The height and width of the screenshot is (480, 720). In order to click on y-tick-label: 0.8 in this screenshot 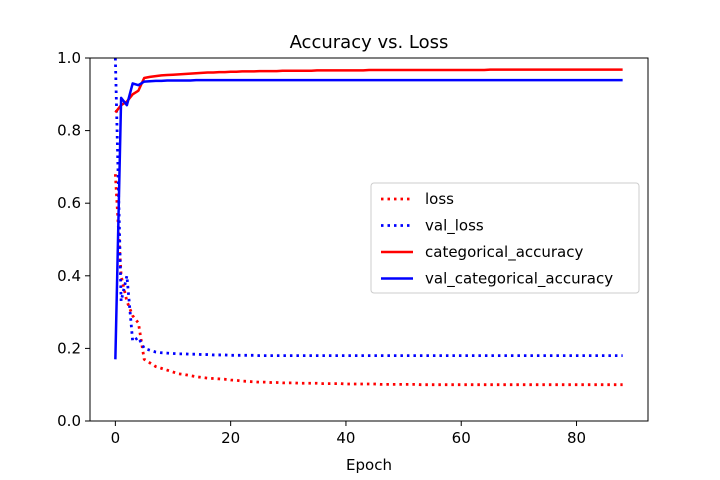, I will do `click(69, 131)`.